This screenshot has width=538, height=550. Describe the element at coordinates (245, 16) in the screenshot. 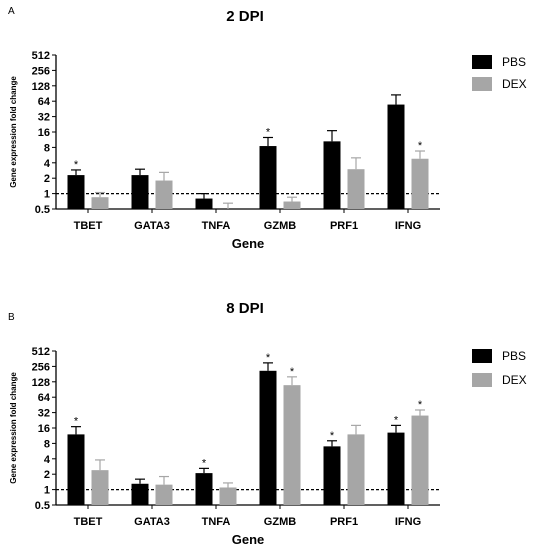

I see `chart-title: 2 DPI` at that location.